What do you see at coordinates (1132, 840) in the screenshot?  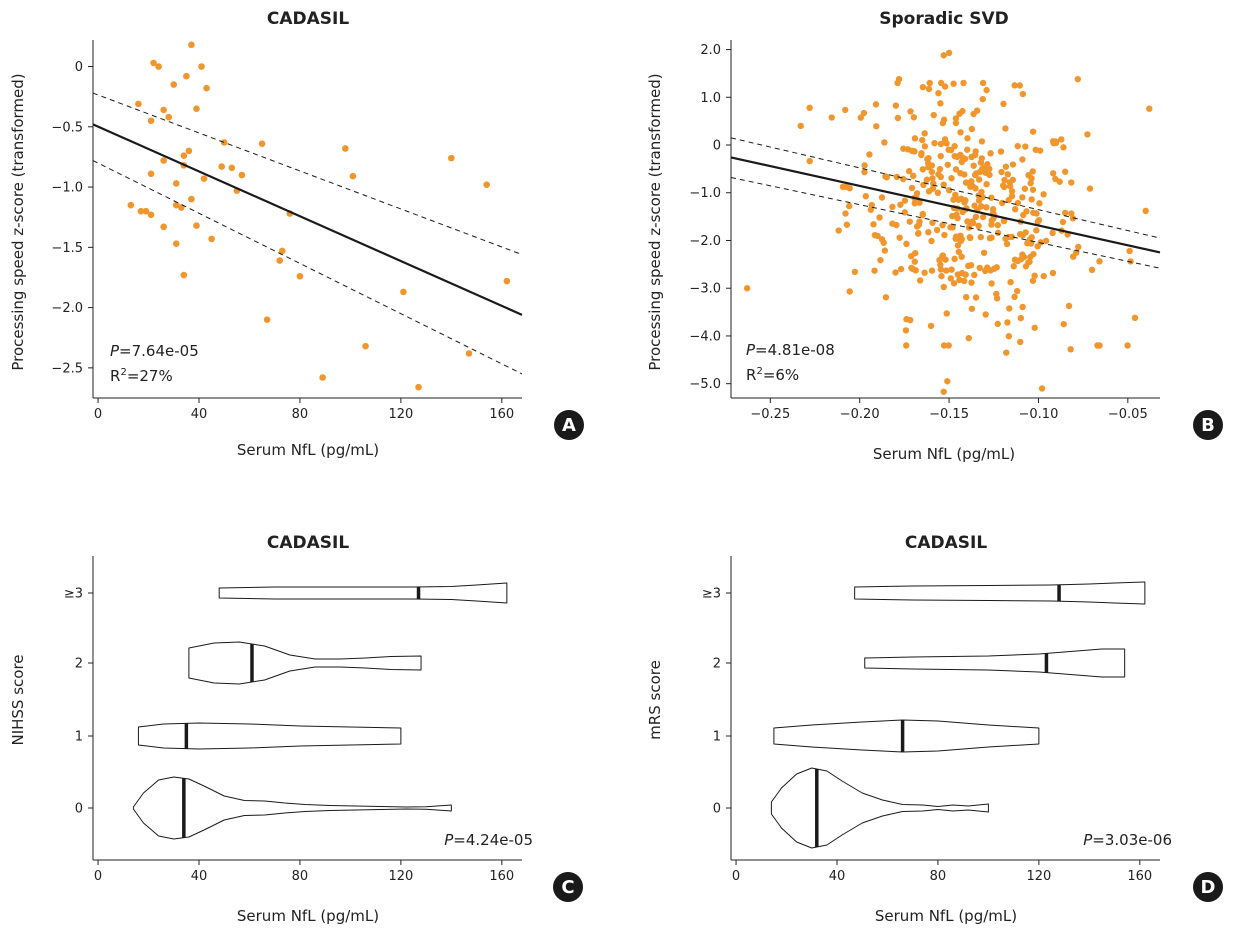 I see `panel-d-p-number: =3.03e-06` at bounding box center [1132, 840].